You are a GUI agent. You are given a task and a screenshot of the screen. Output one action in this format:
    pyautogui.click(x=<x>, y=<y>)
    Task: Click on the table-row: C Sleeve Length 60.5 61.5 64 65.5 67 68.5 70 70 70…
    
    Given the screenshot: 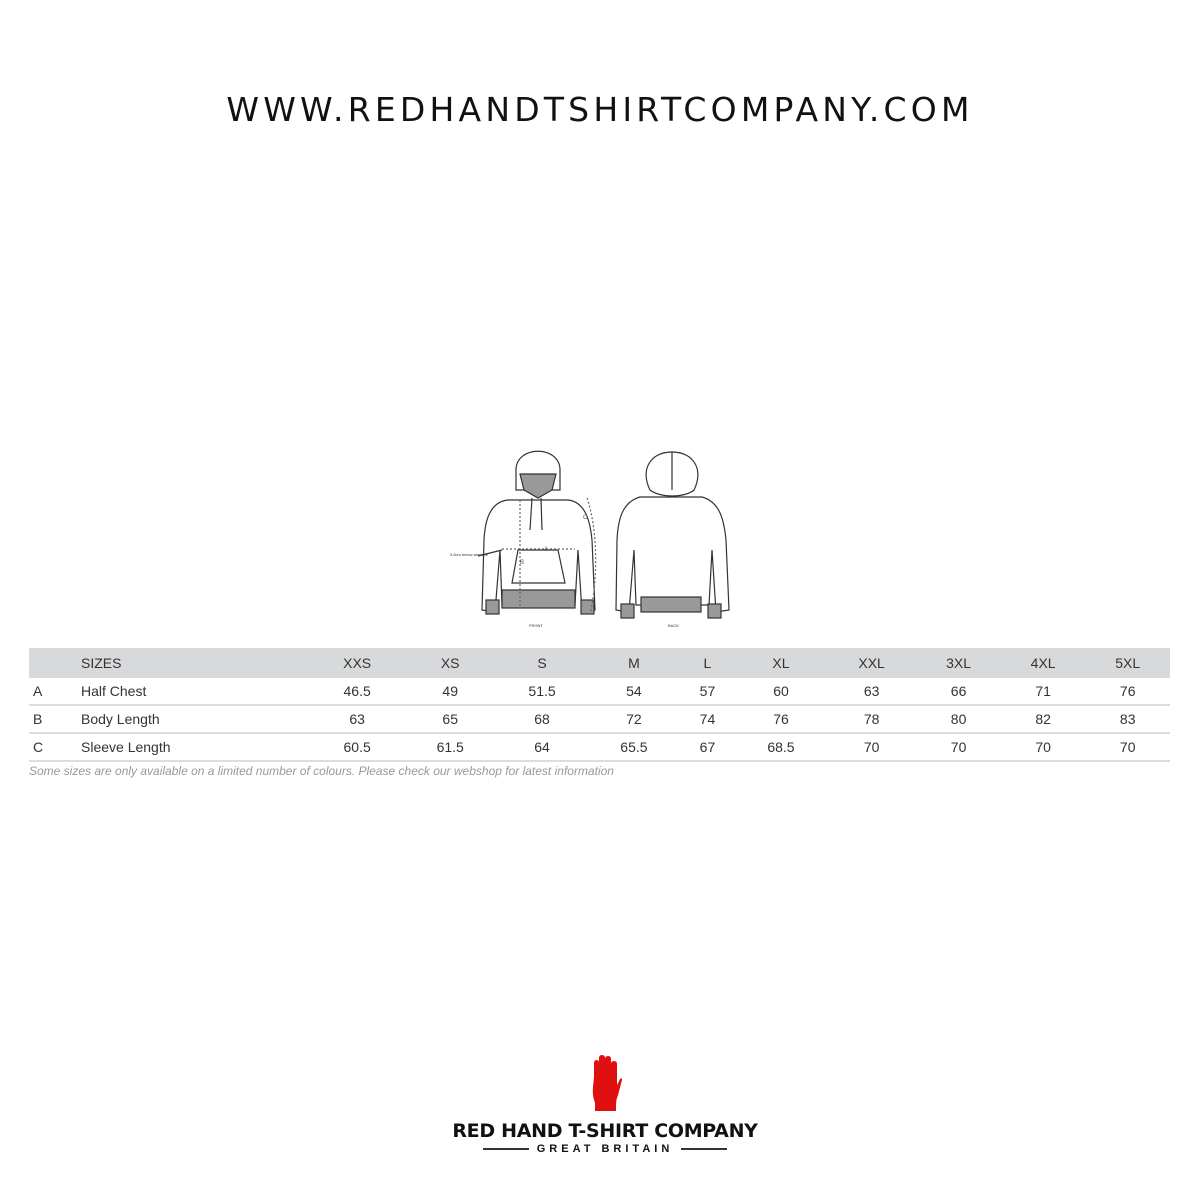 What is the action you would take?
    pyautogui.click(x=599, y=747)
    